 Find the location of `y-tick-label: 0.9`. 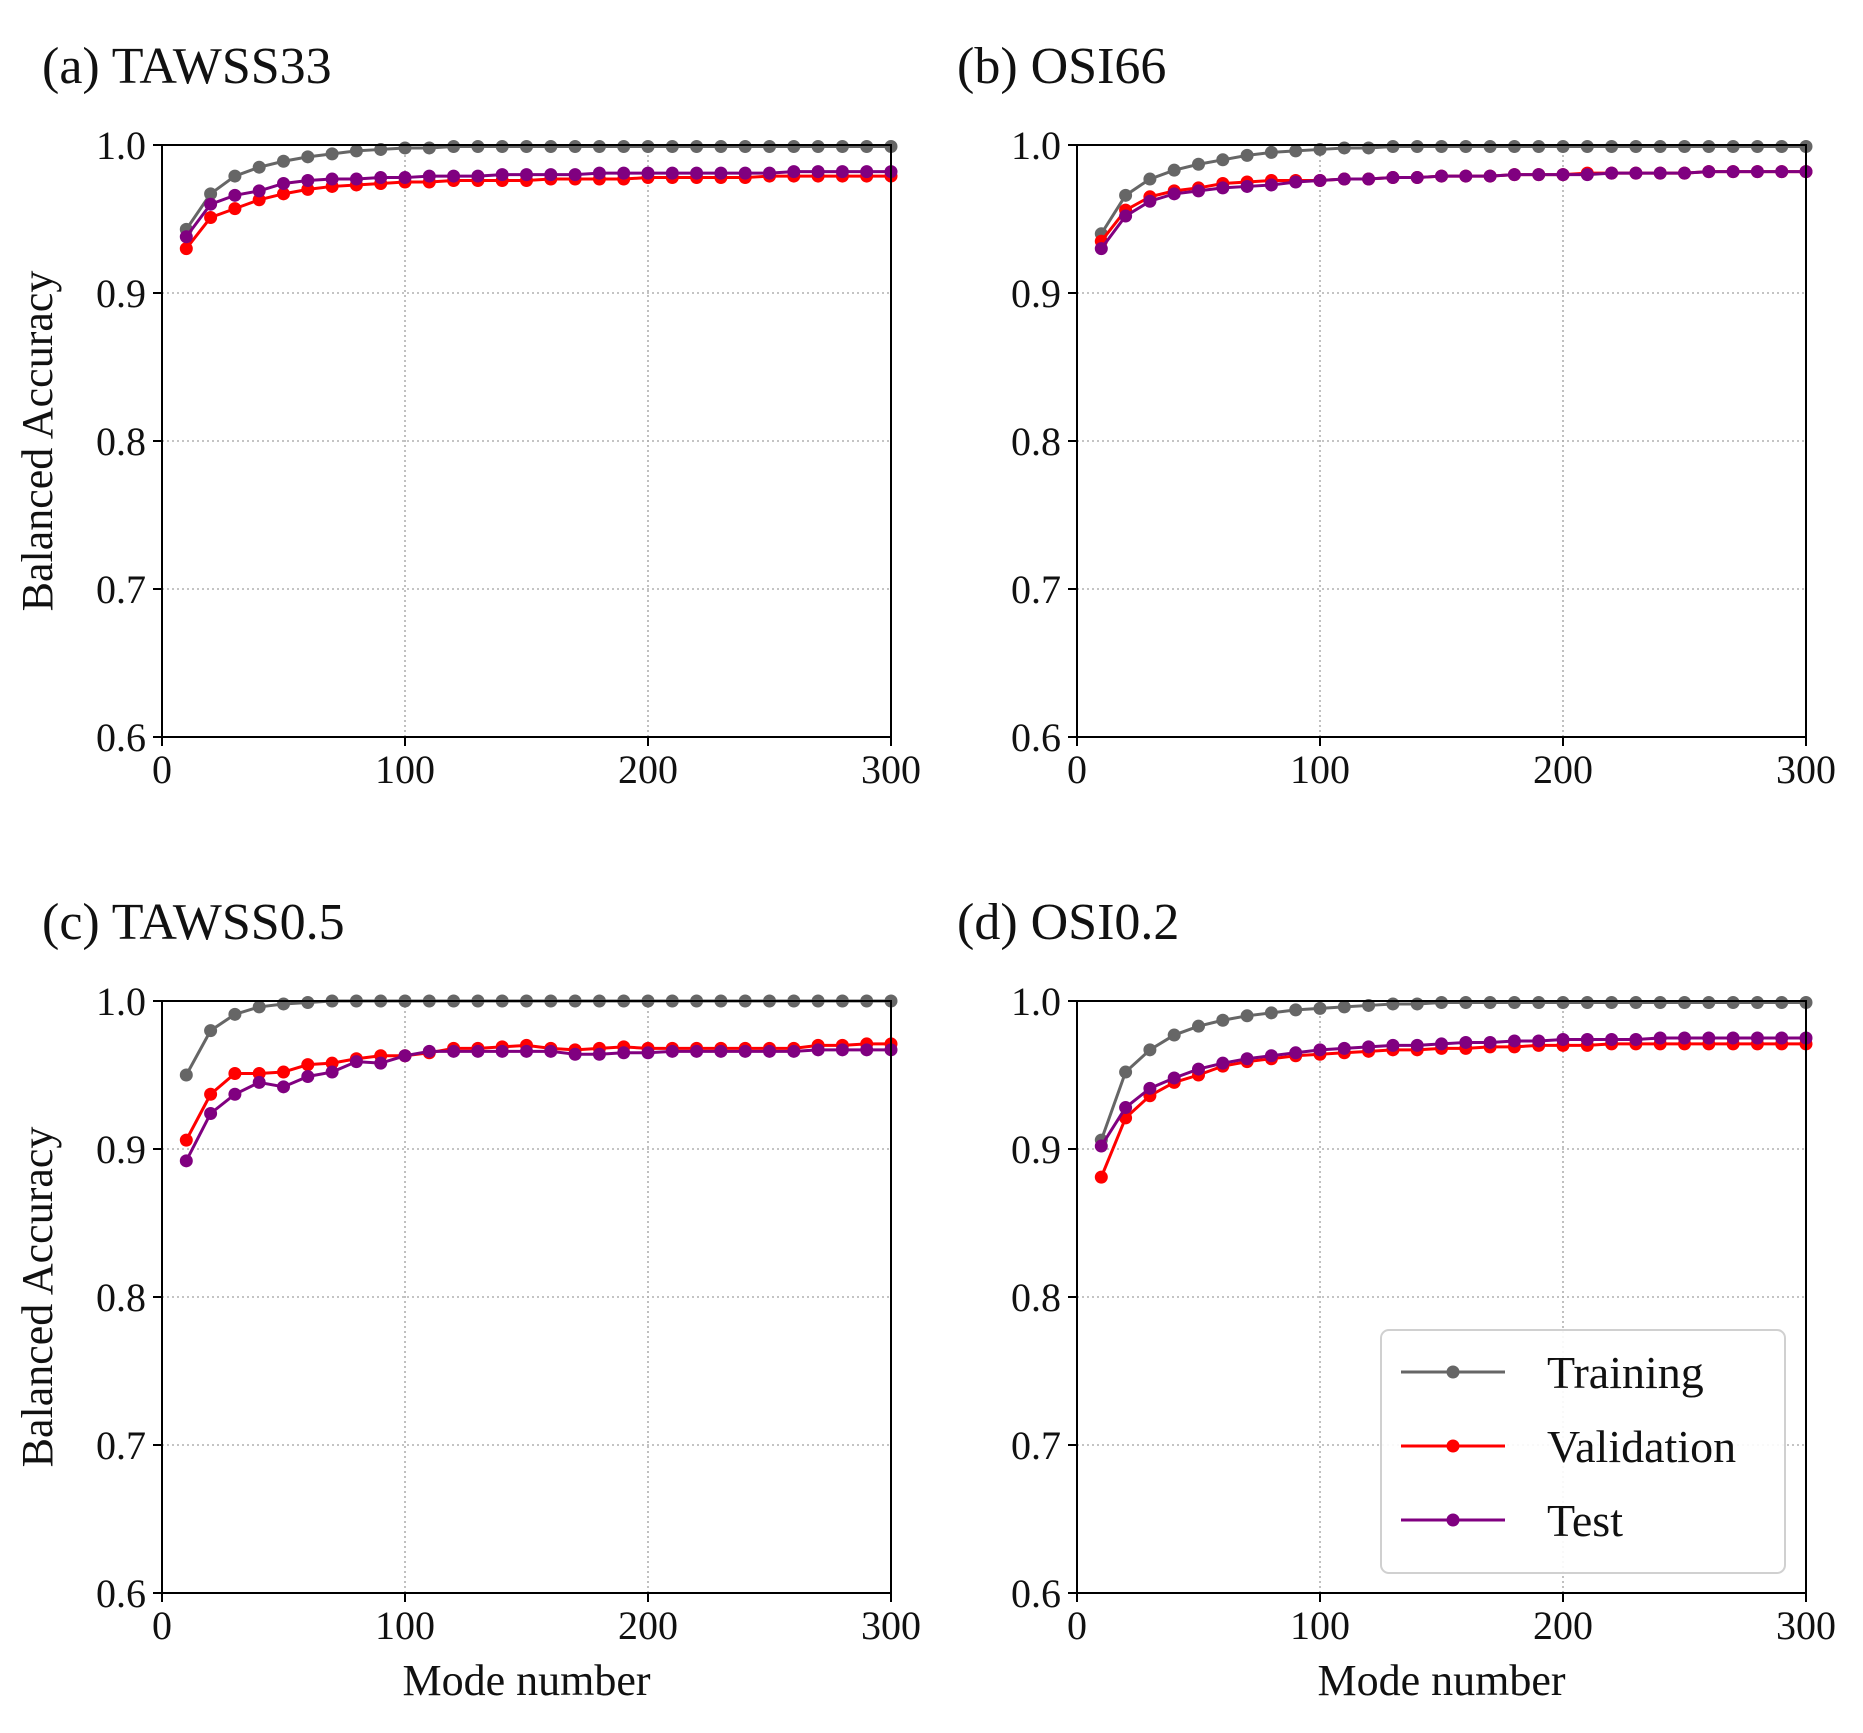

y-tick-label: 0.9 is located at coordinates (1036, 293).